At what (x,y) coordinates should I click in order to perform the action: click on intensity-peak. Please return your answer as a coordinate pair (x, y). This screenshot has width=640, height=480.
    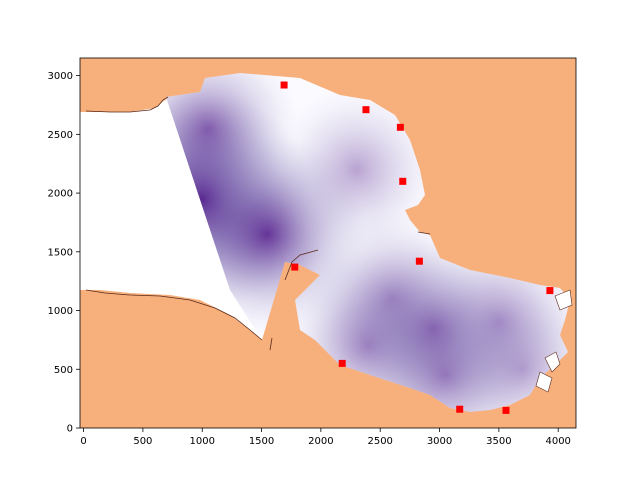
    Looking at the image, I should click on (233, 147).